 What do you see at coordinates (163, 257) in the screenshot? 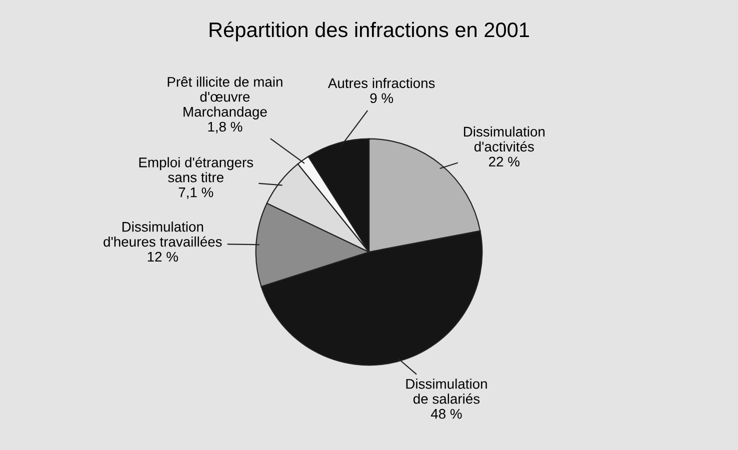
I see `data-label: 12 %` at bounding box center [163, 257].